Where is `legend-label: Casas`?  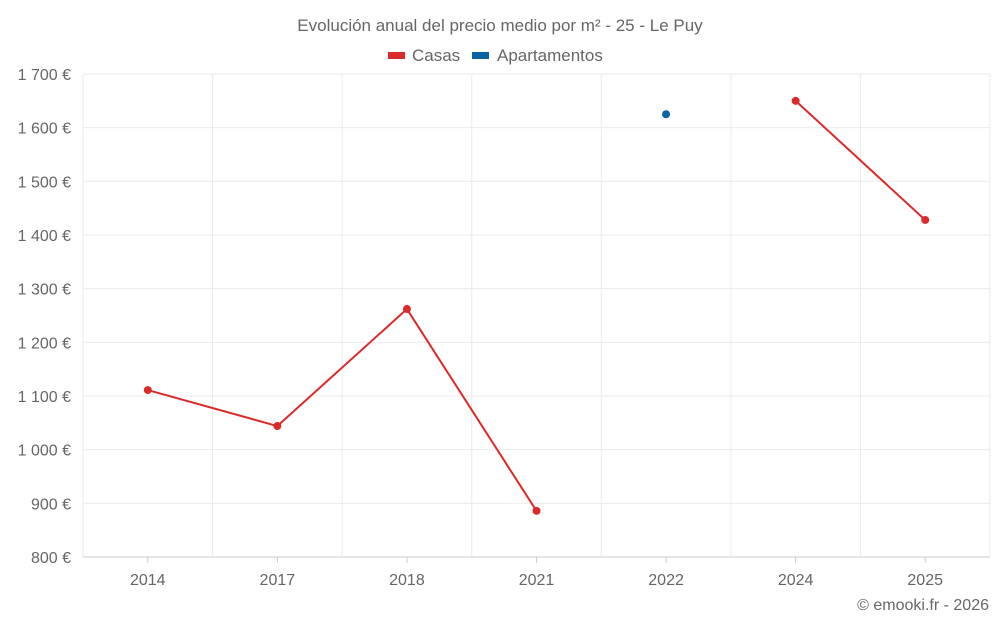 legend-label: Casas is located at coordinates (436, 55).